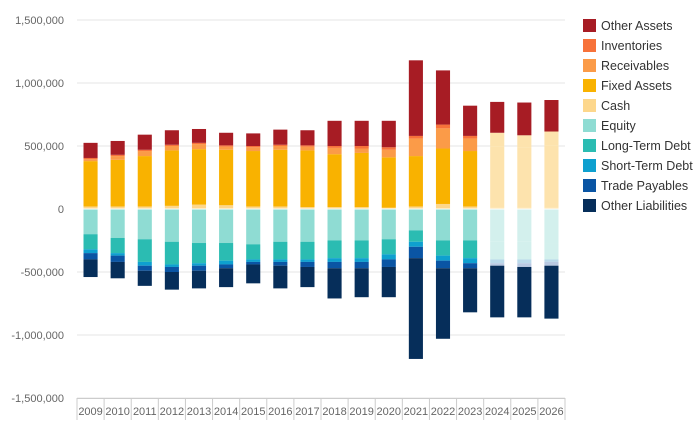  I want to click on legend-item: Inventories, so click(622, 46).